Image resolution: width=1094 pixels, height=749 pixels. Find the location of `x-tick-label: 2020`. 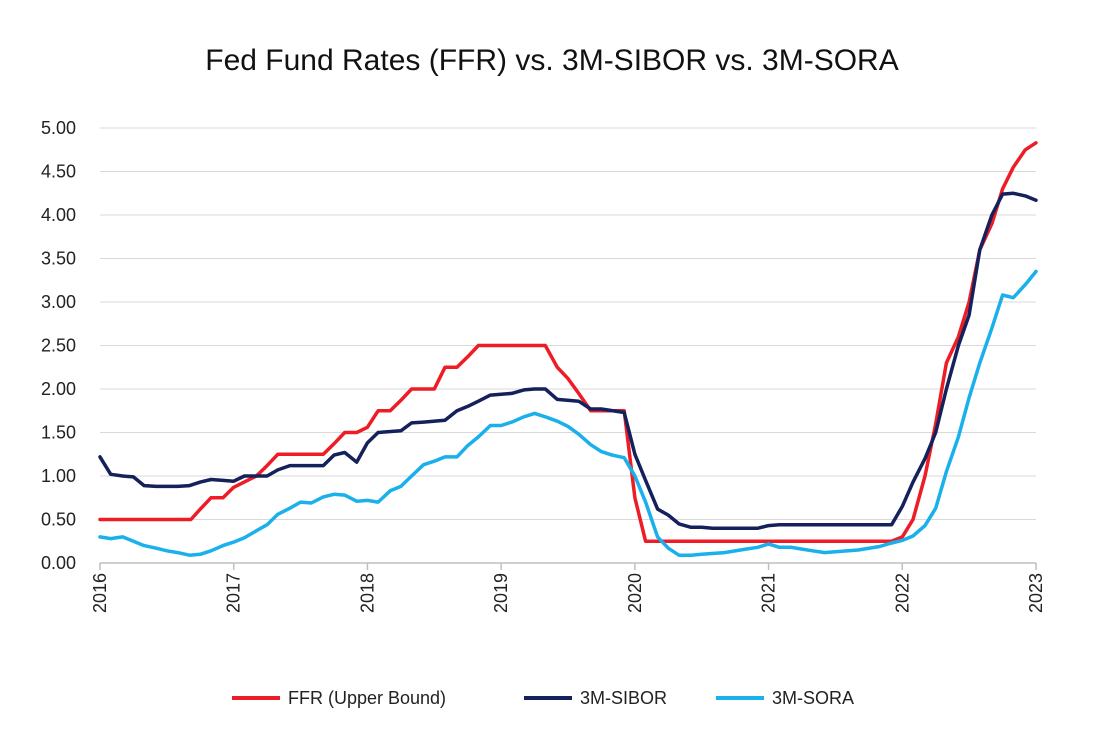

x-tick-label: 2020 is located at coordinates (635, 593).